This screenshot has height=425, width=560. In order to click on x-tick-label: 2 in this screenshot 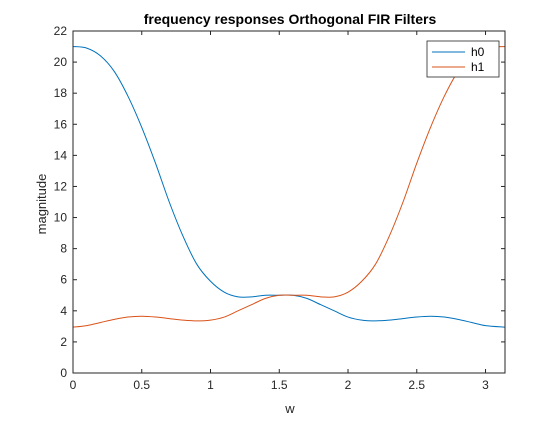, I will do `click(348, 385)`.